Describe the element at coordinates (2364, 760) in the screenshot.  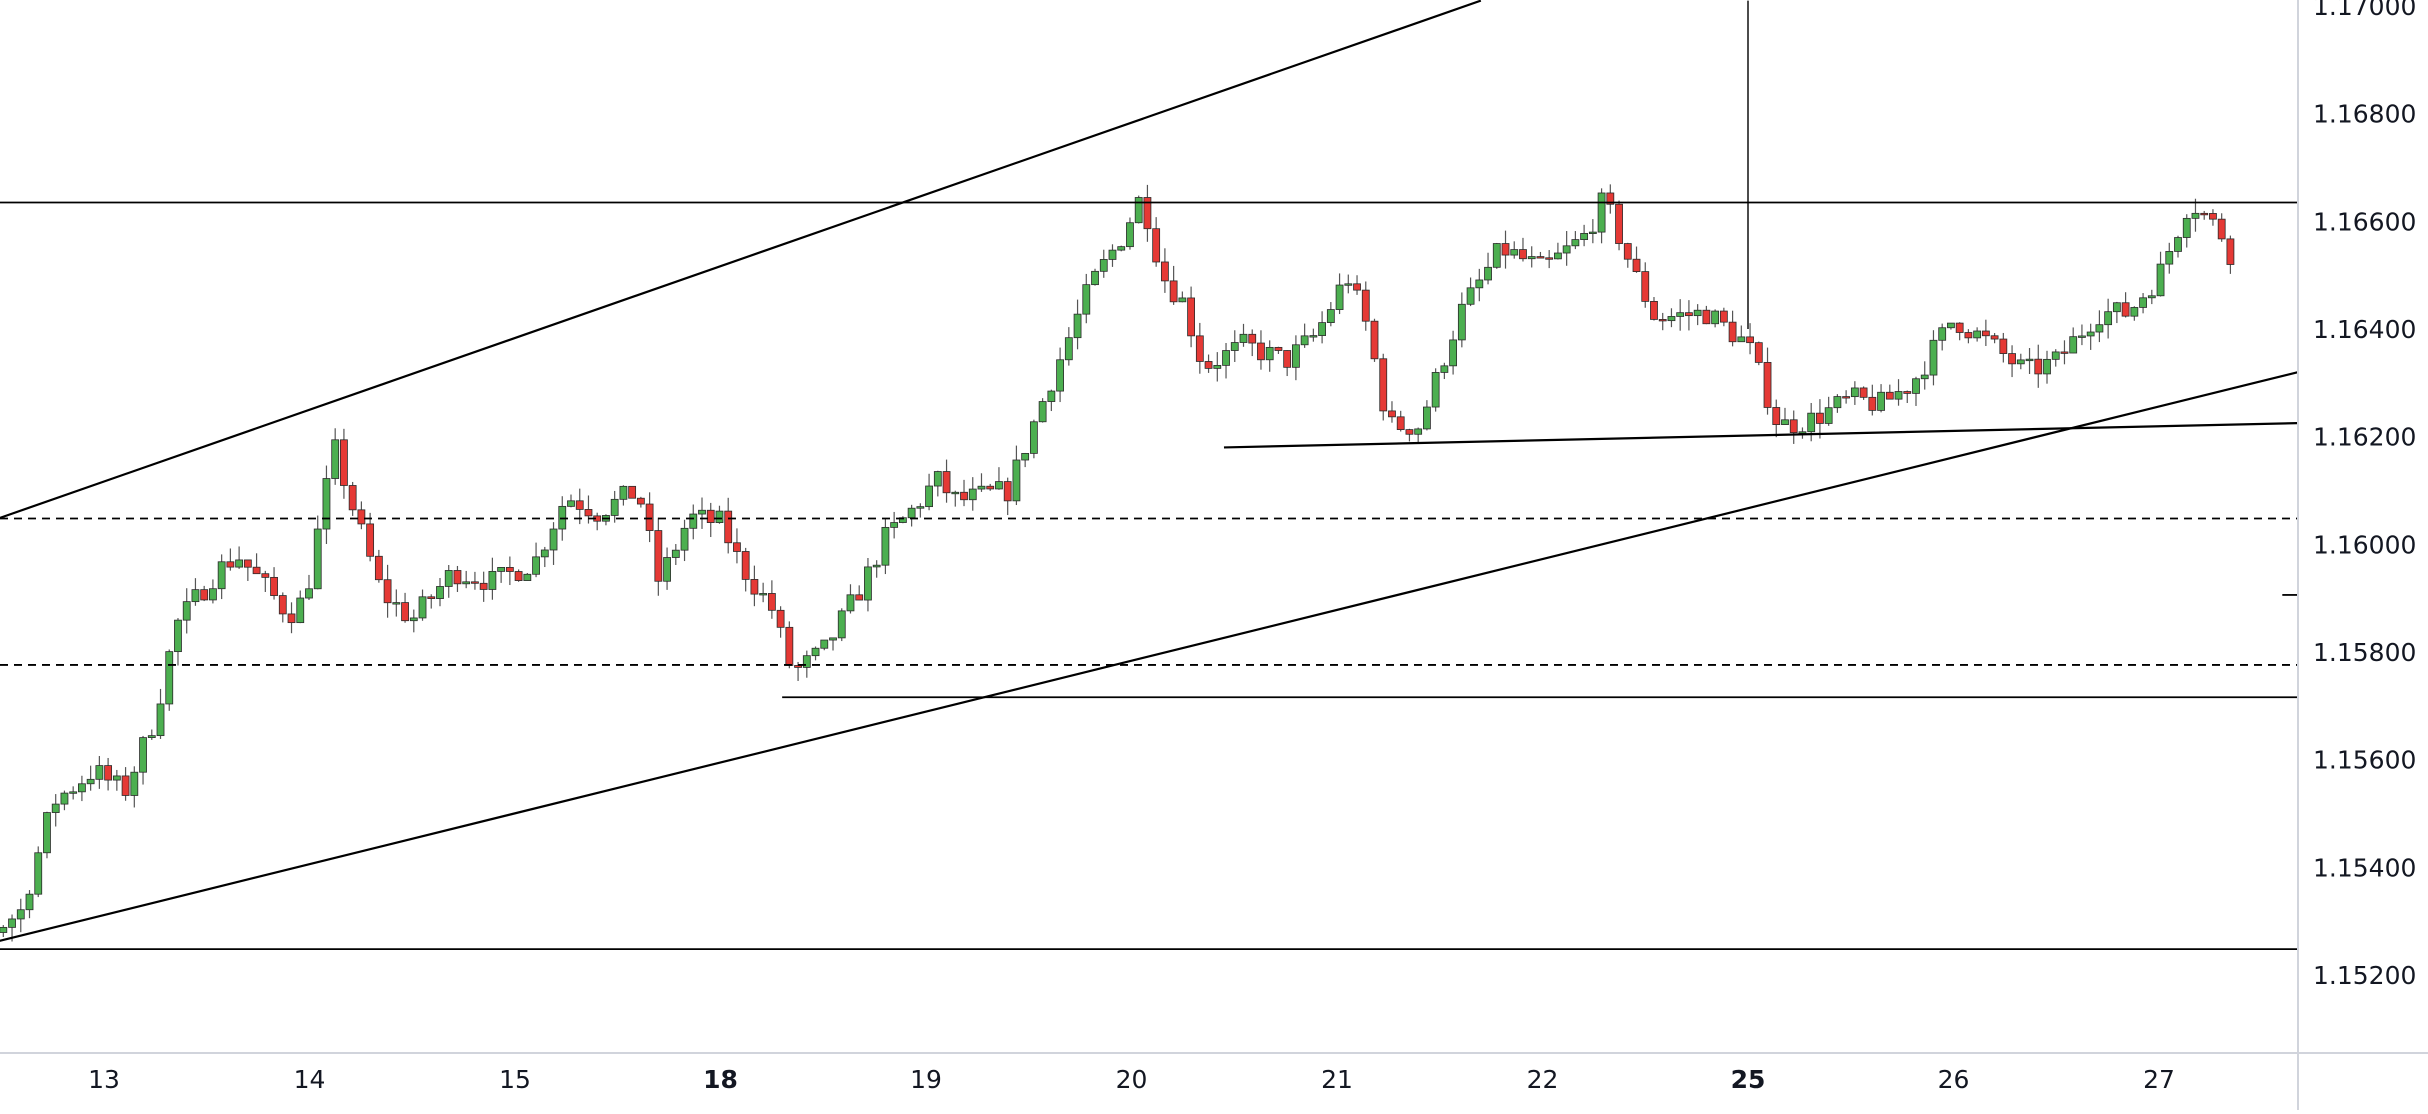
I see `price-tick-label: 1.15600` at that location.